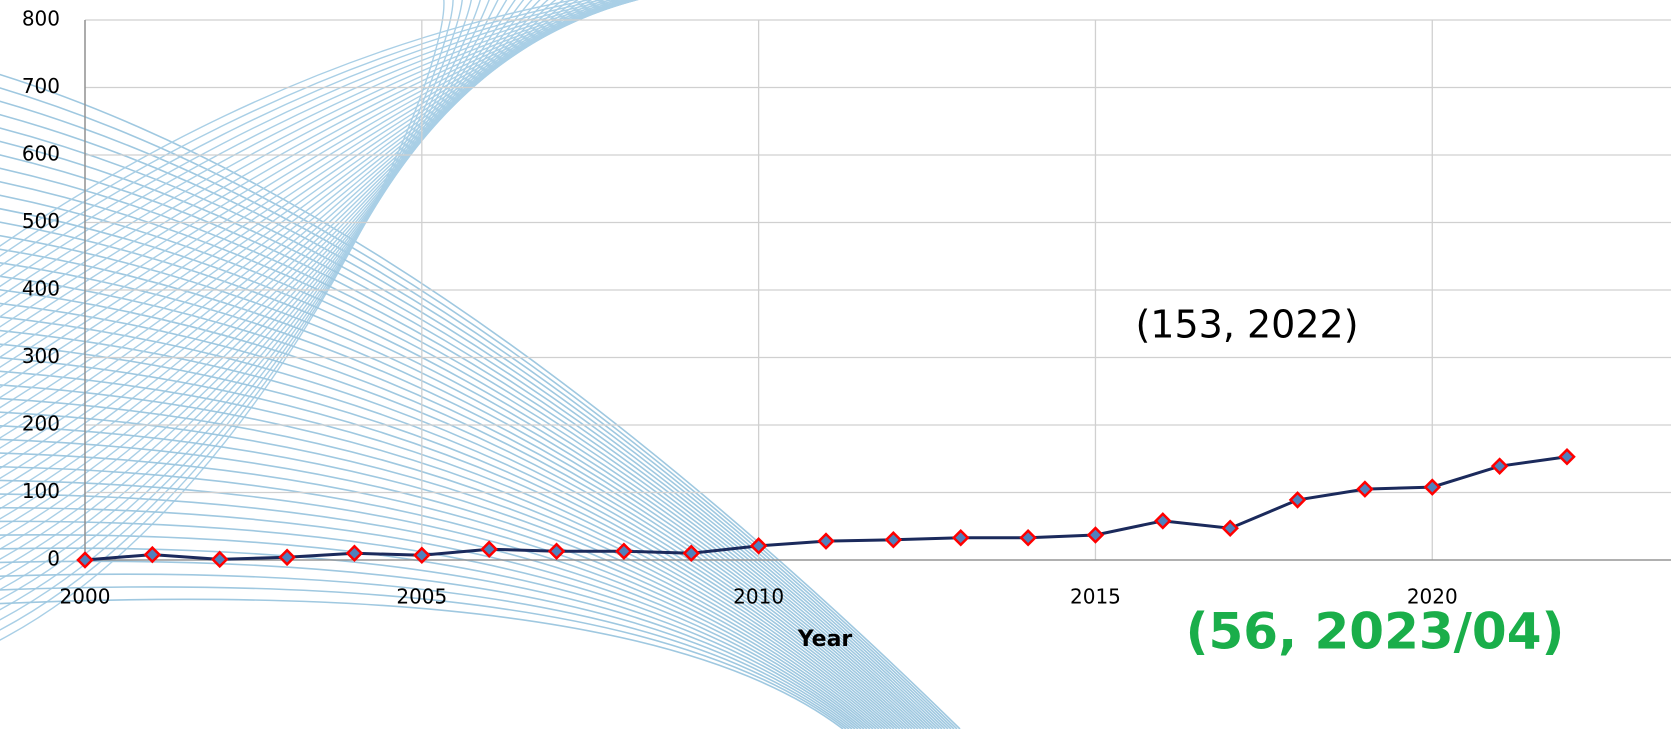 Image resolution: width=1671 pixels, height=729 pixels. What do you see at coordinates (758, 597) in the screenshot?
I see `x-tick-label: 2010` at bounding box center [758, 597].